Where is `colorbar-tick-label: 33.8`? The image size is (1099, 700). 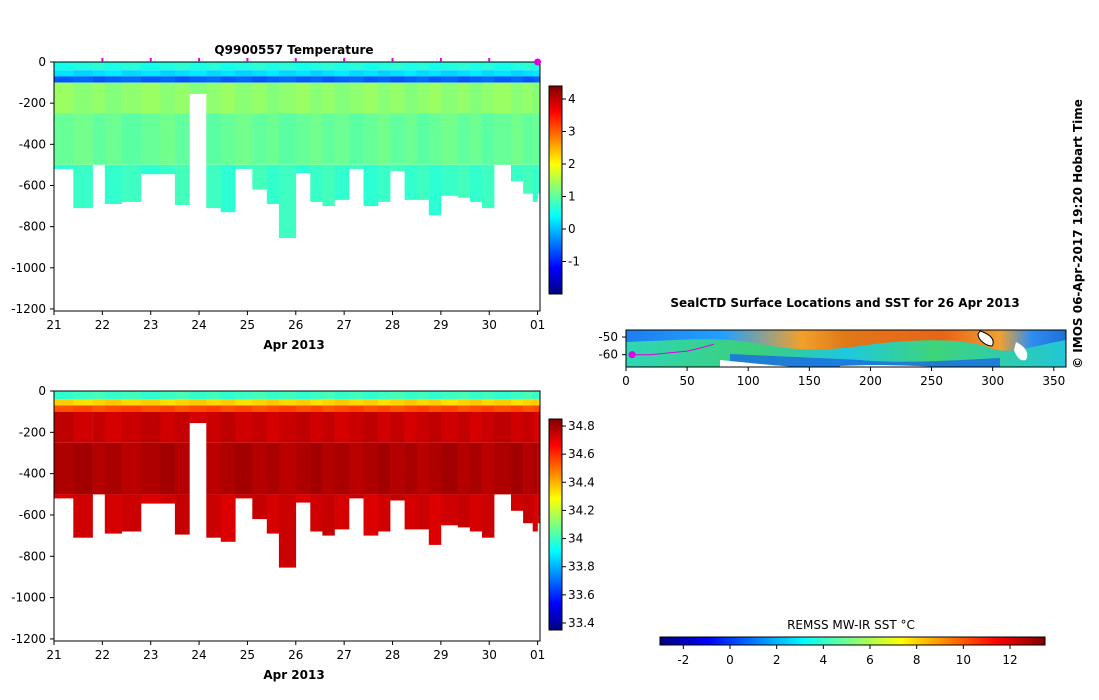
colorbar-tick-label: 33.8 is located at coordinates (581, 567).